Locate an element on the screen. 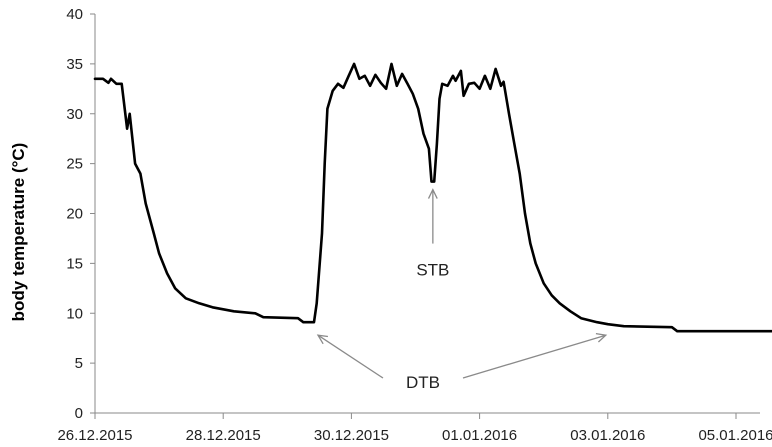  y-tick-label: 25 is located at coordinates (74, 164).